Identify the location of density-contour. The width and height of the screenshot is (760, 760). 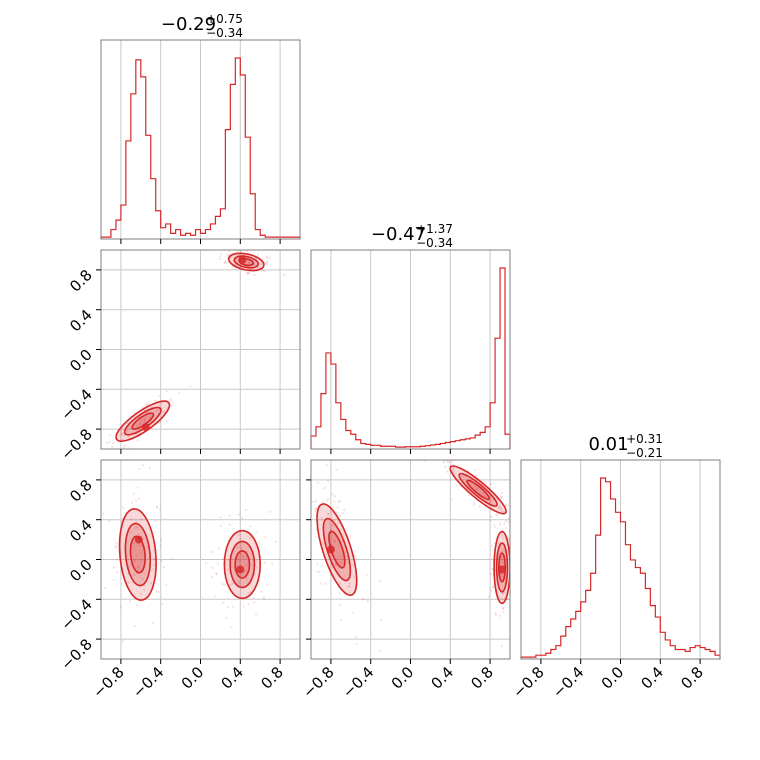
(242, 564).